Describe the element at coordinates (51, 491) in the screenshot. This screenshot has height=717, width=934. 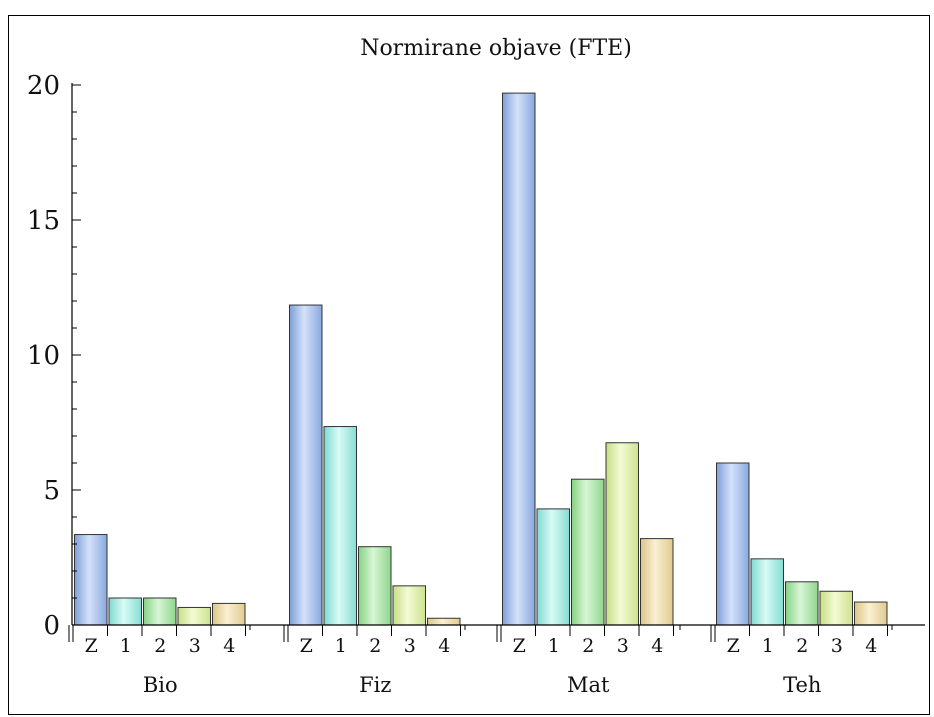
I see `y-tick-label: 5` at that location.